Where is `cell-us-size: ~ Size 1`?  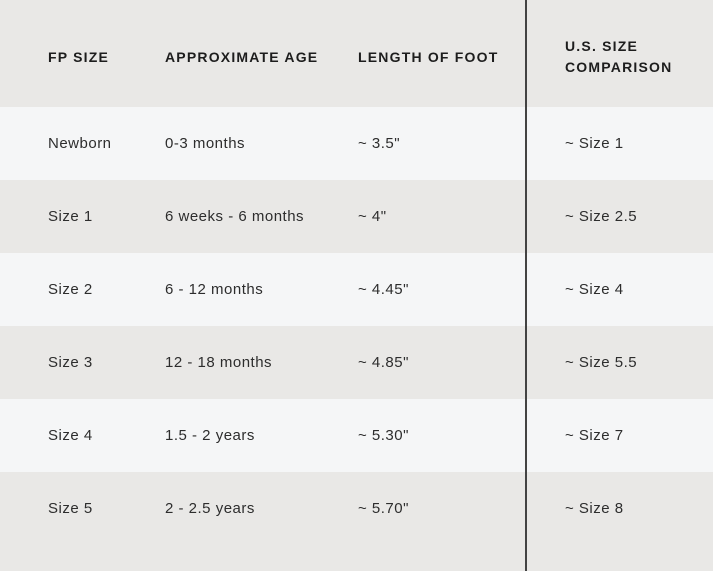
cell-us-size: ~ Size 1 is located at coordinates (594, 143).